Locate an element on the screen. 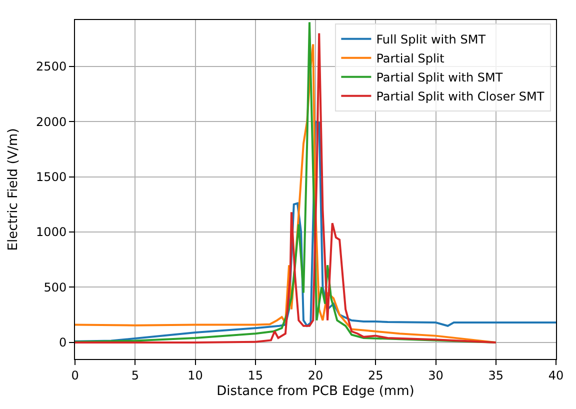 Image resolution: width=576 pixels, height=409 pixels. y-tick-label: 500 is located at coordinates (55, 287).